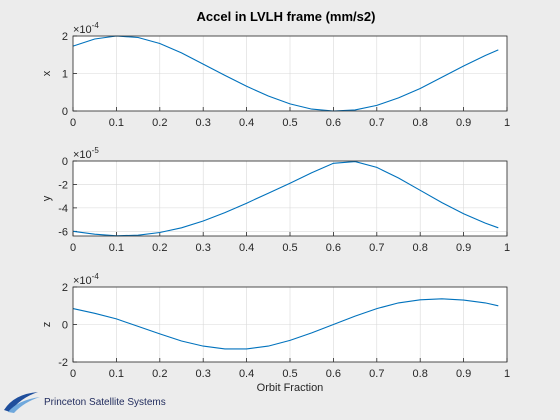 This screenshot has width=560, height=420. Describe the element at coordinates (63, 232) in the screenshot. I see `y-tick-label: -6` at that location.